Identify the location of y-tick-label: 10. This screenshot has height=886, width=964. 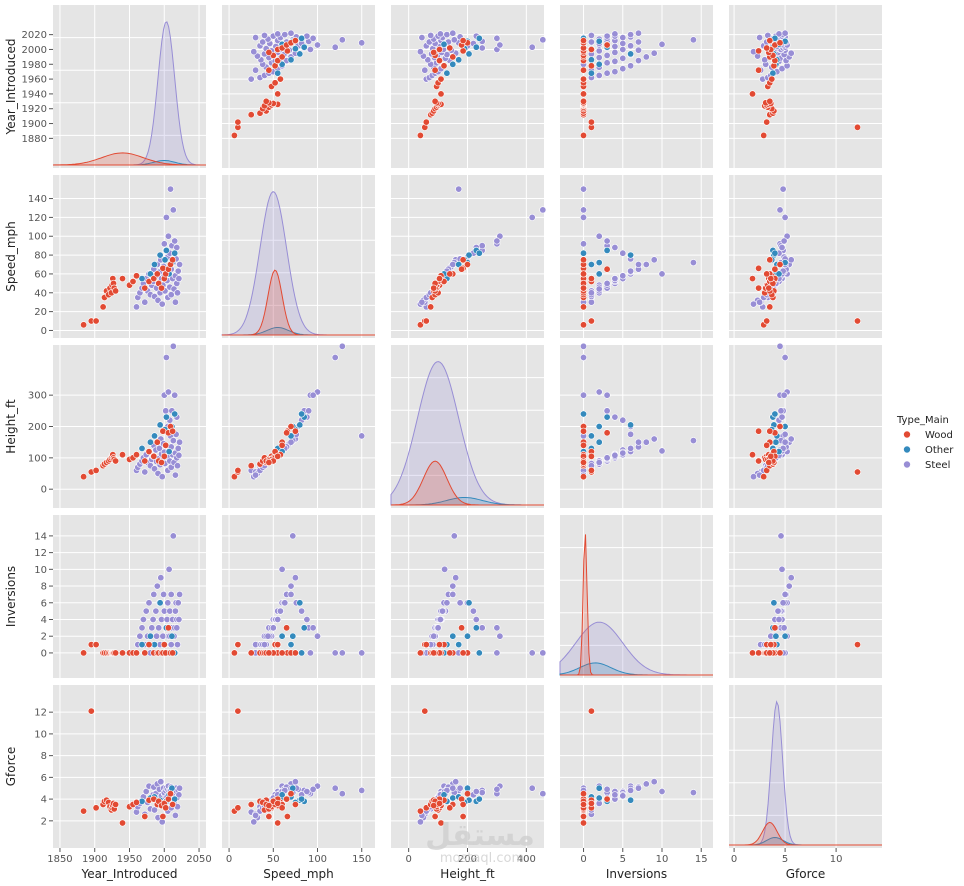
(40, 570).